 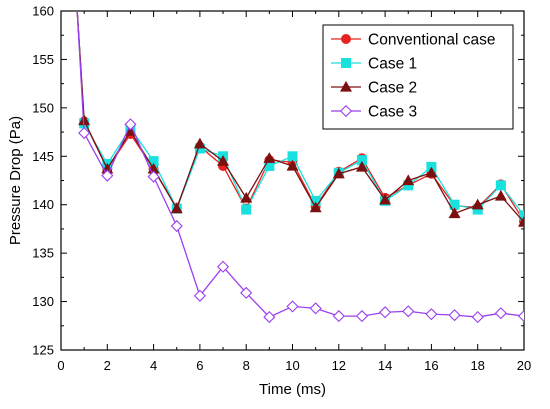 I want to click on legend-label: Conventional case, so click(x=432, y=40).